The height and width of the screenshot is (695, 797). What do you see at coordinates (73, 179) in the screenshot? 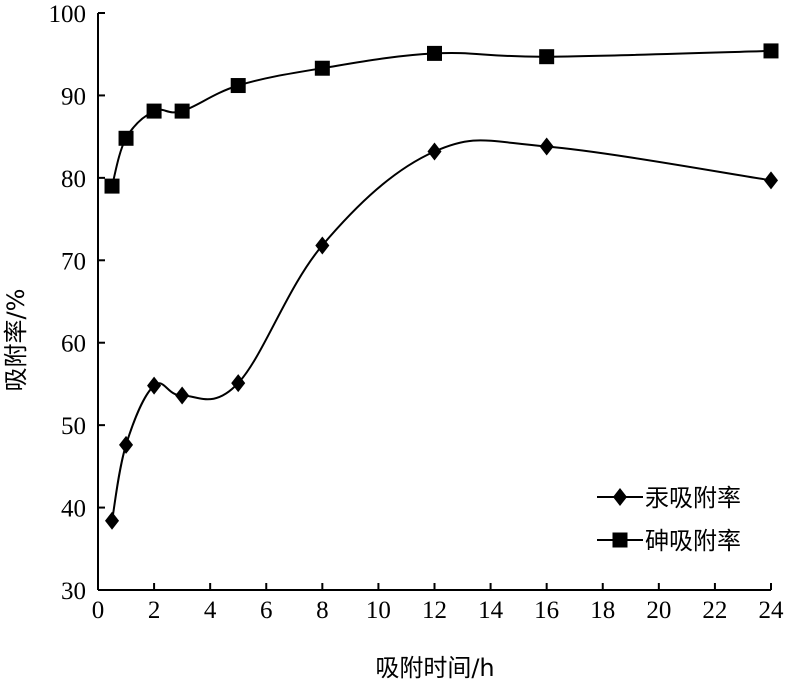
I see `y-tick-label: 80` at bounding box center [73, 179].